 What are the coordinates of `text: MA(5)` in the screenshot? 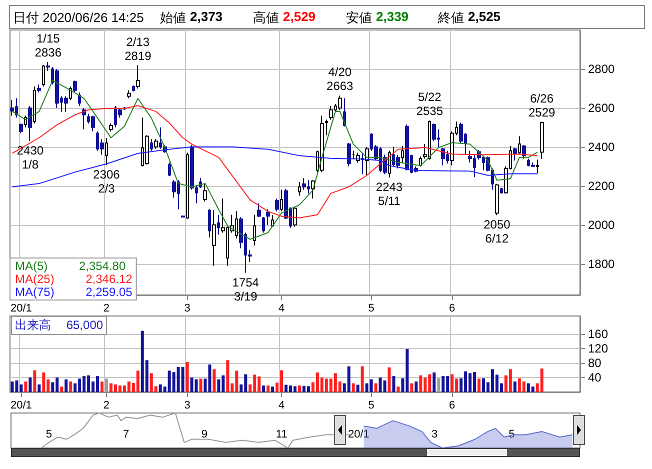 It's located at (31, 266).